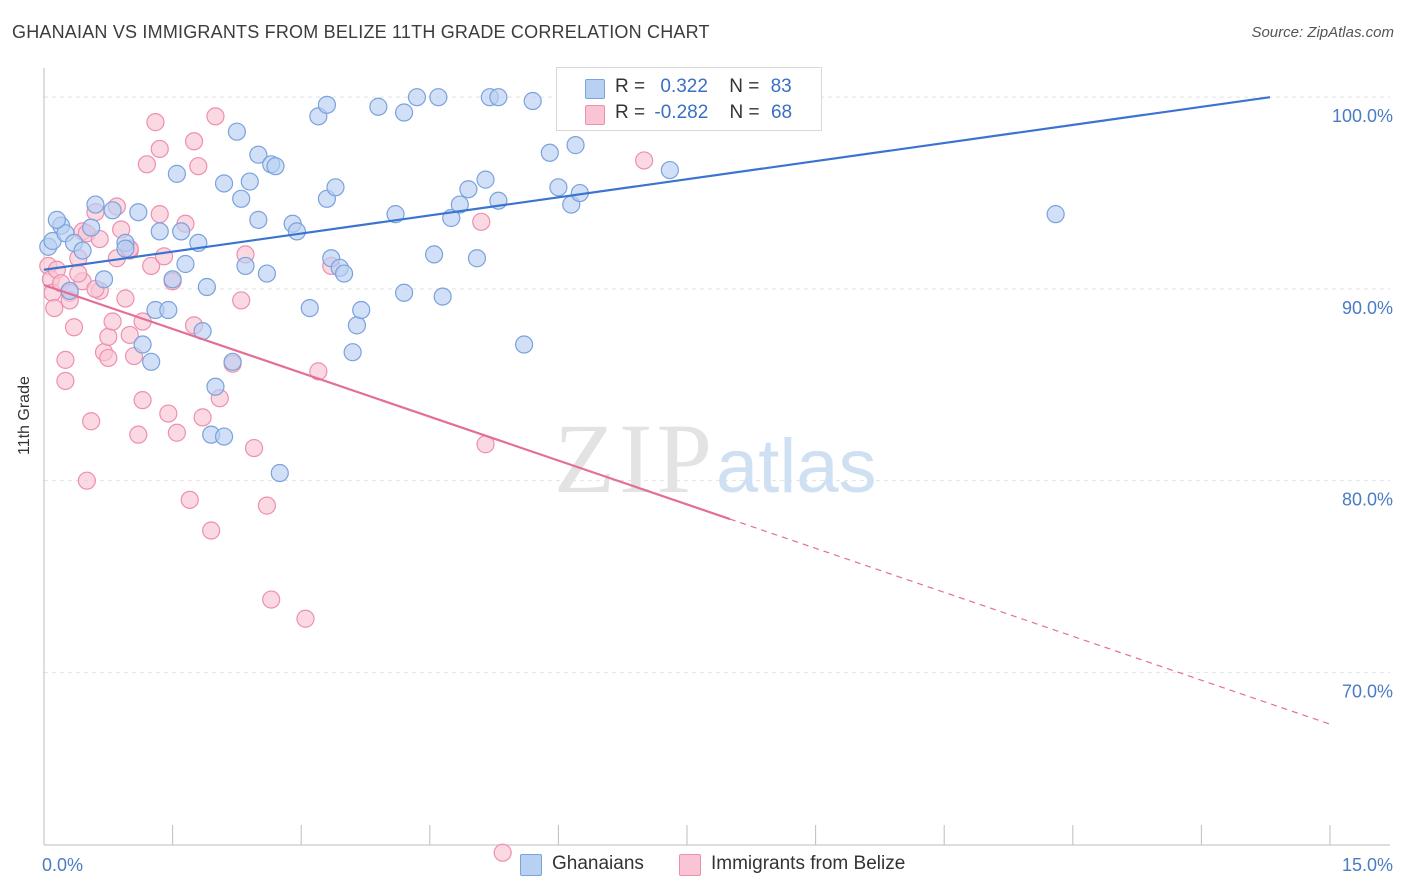 This screenshot has height=892, width=1406. I want to click on belize-trend-line, so click(387, 402).